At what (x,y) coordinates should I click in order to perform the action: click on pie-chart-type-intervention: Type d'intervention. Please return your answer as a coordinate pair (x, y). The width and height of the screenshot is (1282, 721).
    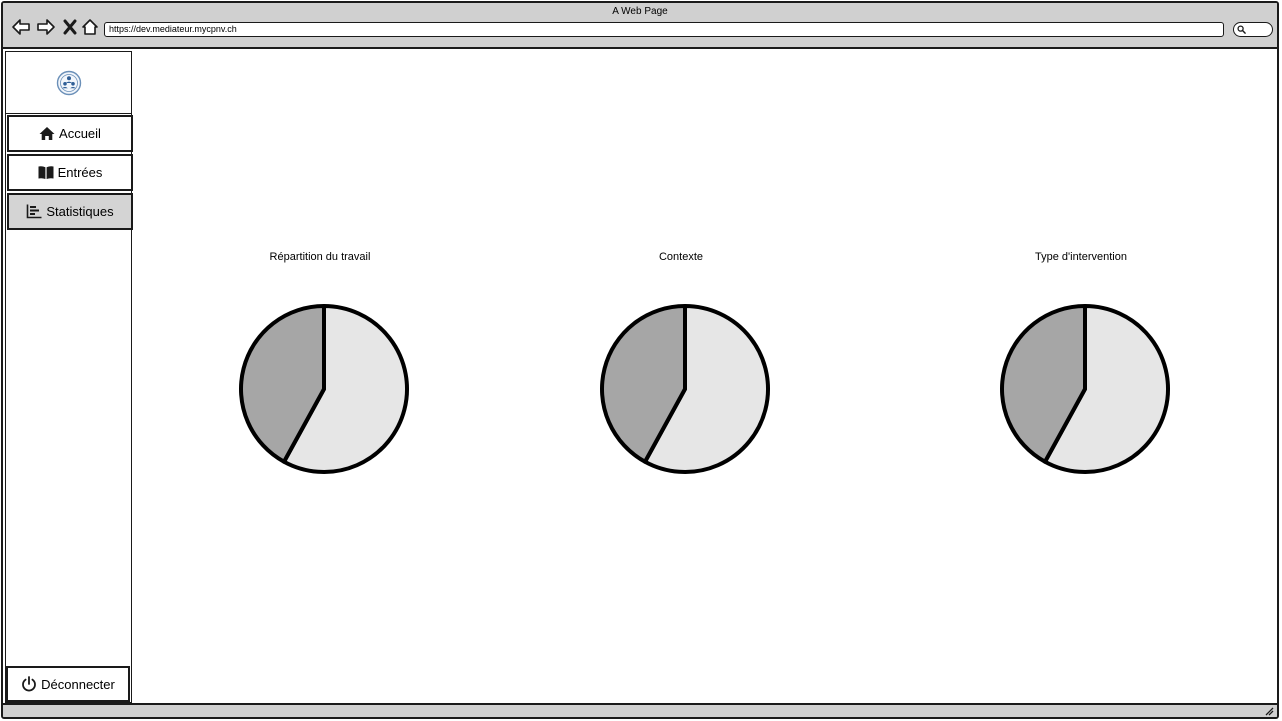
    Looking at the image, I should click on (1081, 366).